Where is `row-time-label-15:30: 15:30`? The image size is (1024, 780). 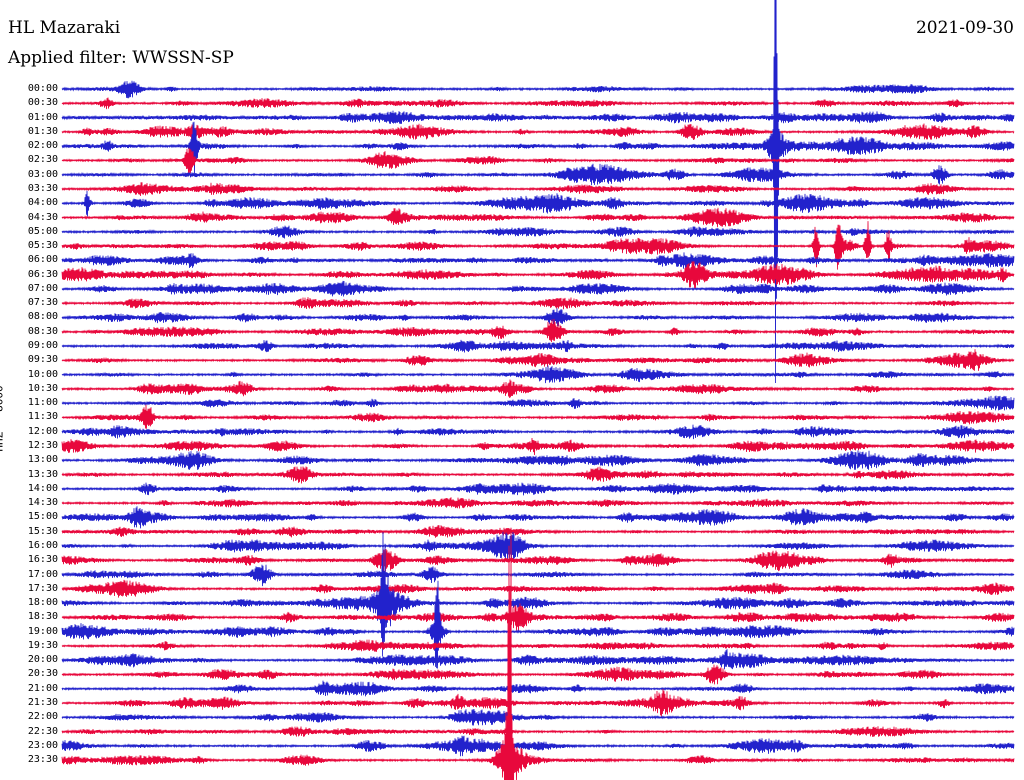
row-time-label-15:30: 15:30 is located at coordinates (42, 531).